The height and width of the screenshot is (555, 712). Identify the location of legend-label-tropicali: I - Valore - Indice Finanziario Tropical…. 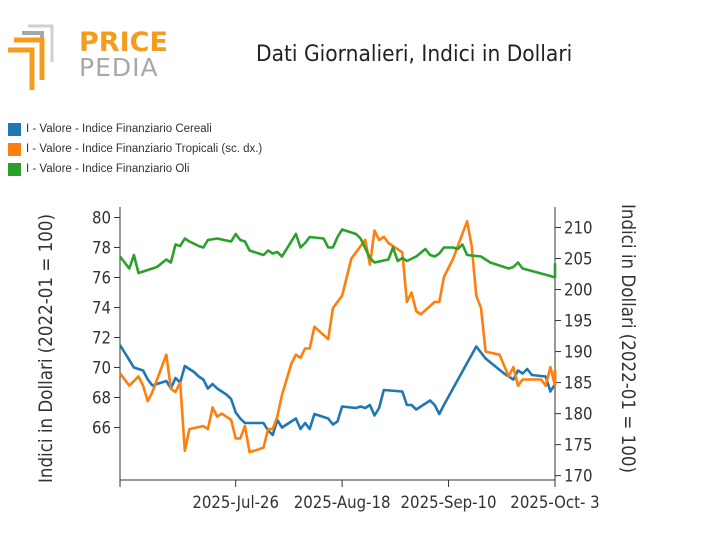
(144, 149).